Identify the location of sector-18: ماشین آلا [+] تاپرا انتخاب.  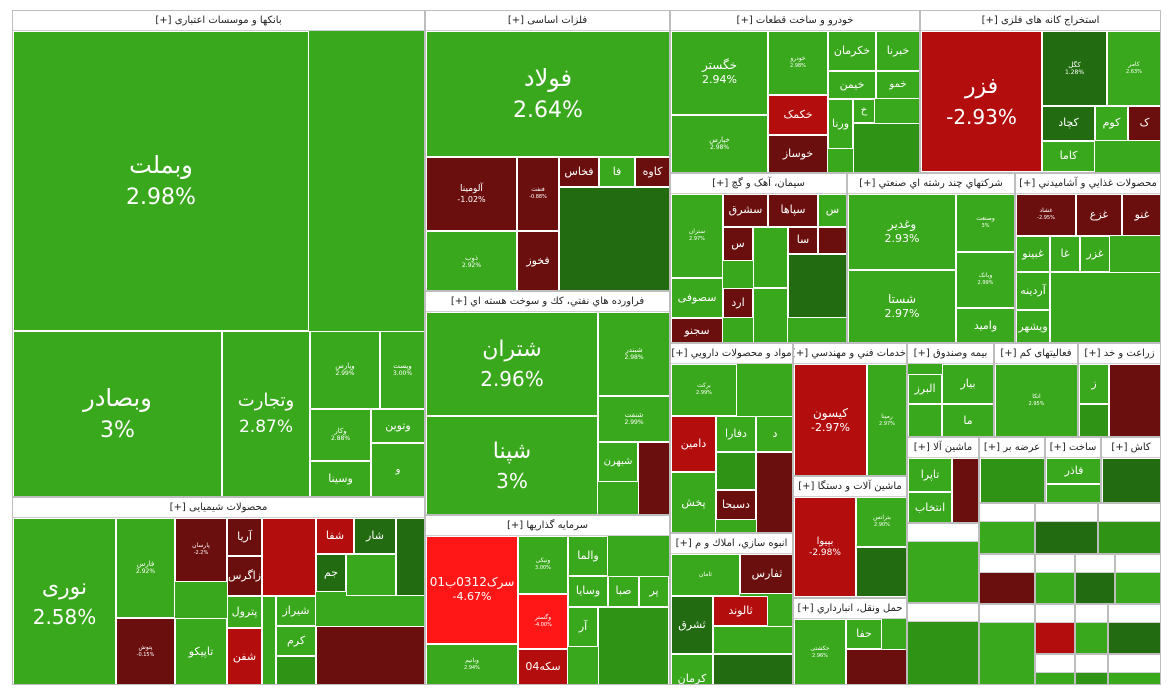
(943, 480).